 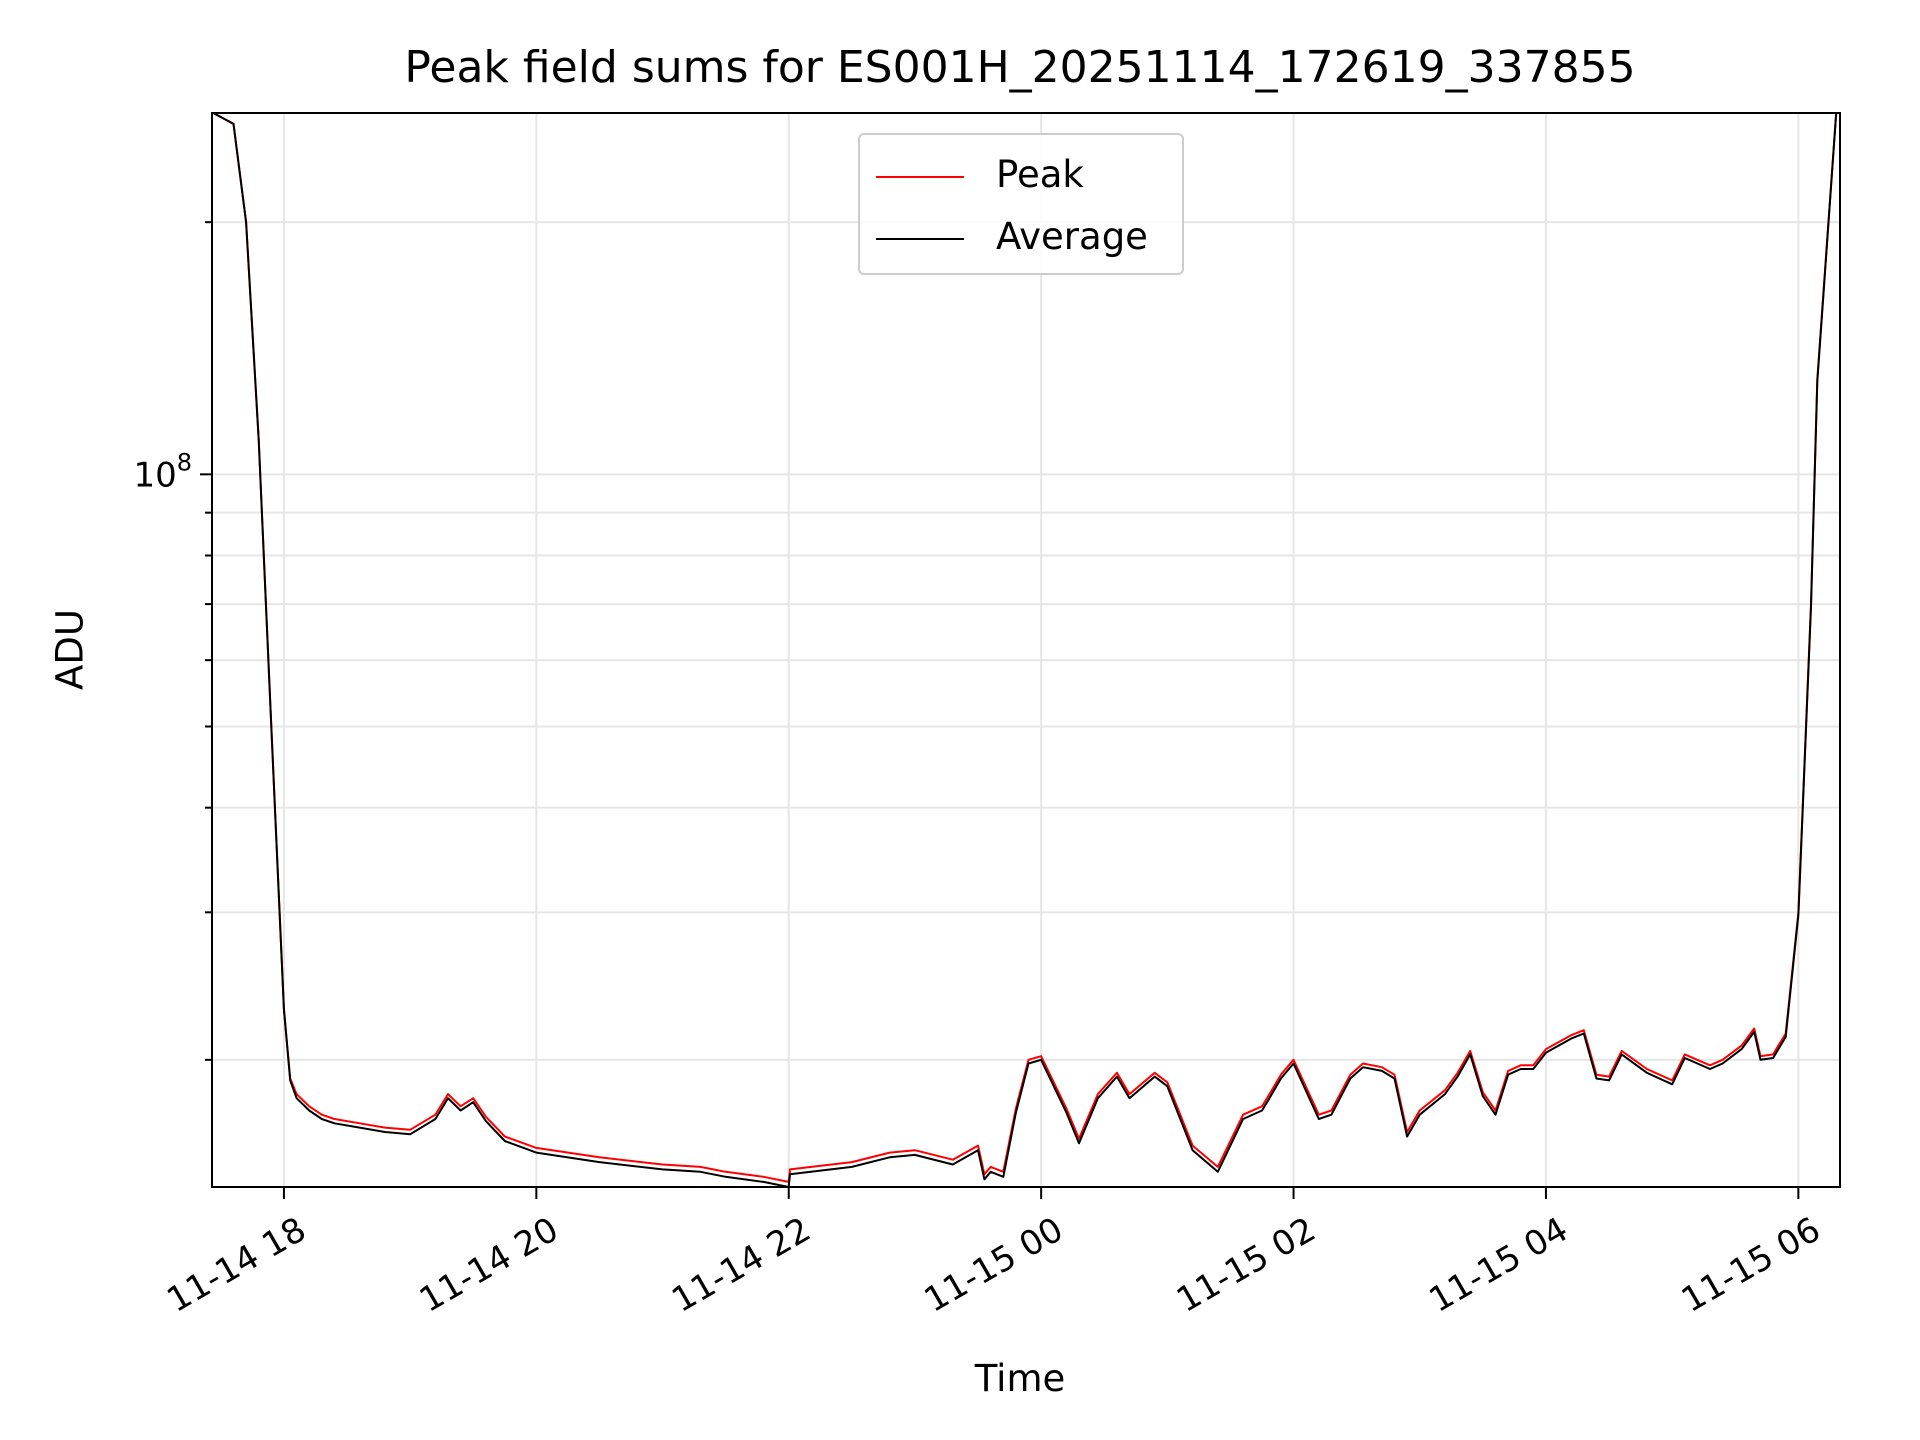 What do you see at coordinates (1751, 1265) in the screenshot?
I see `x-tick-label: 11-15 06` at bounding box center [1751, 1265].